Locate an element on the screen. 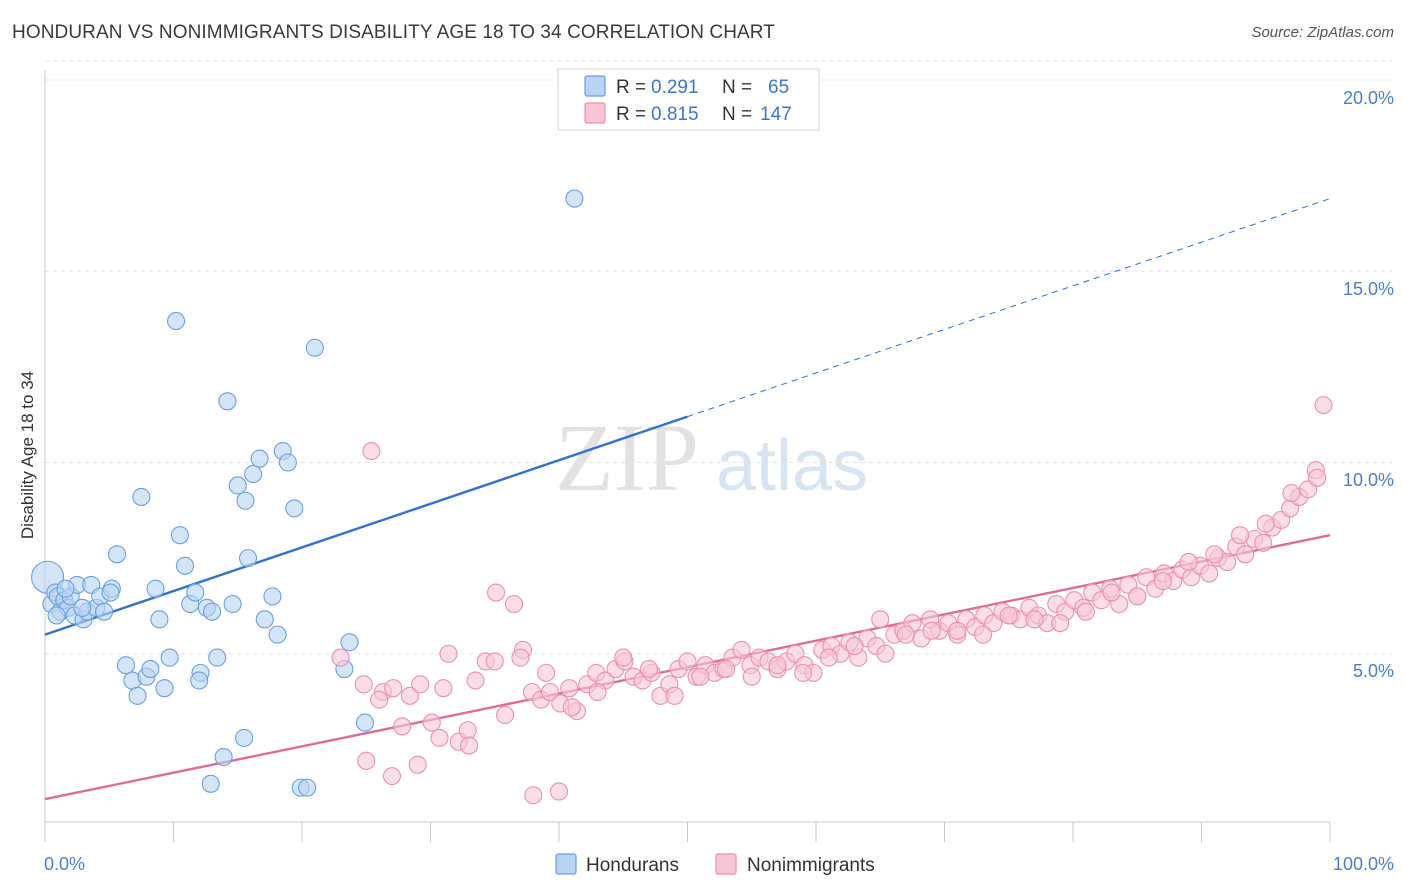  y-tick-label-10: 10.0% is located at coordinates (1368, 480).